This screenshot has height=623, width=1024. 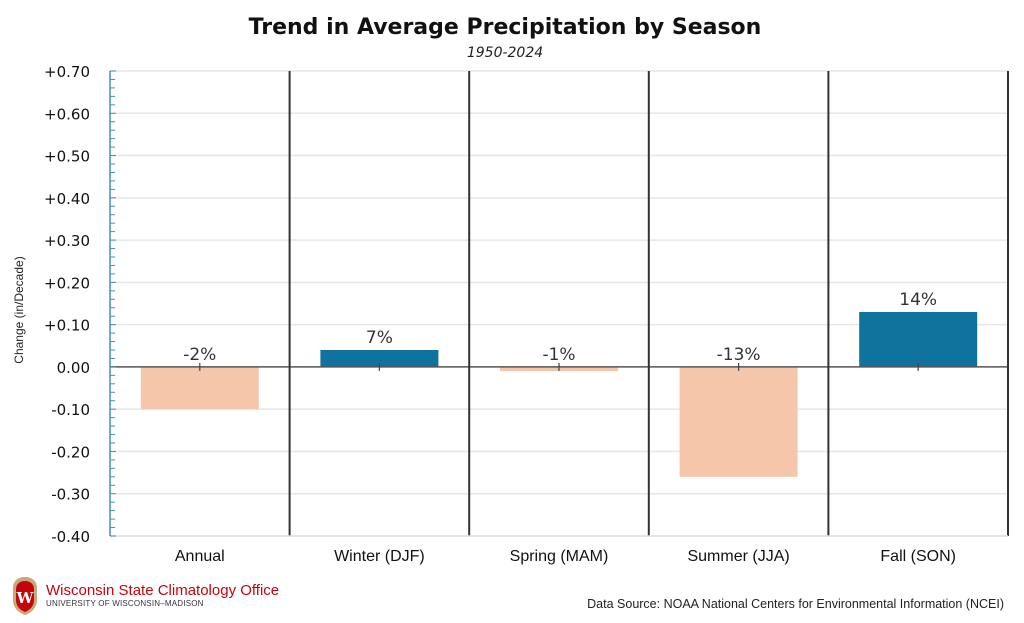 I want to click on x-tick-label: Annual, so click(x=200, y=556).